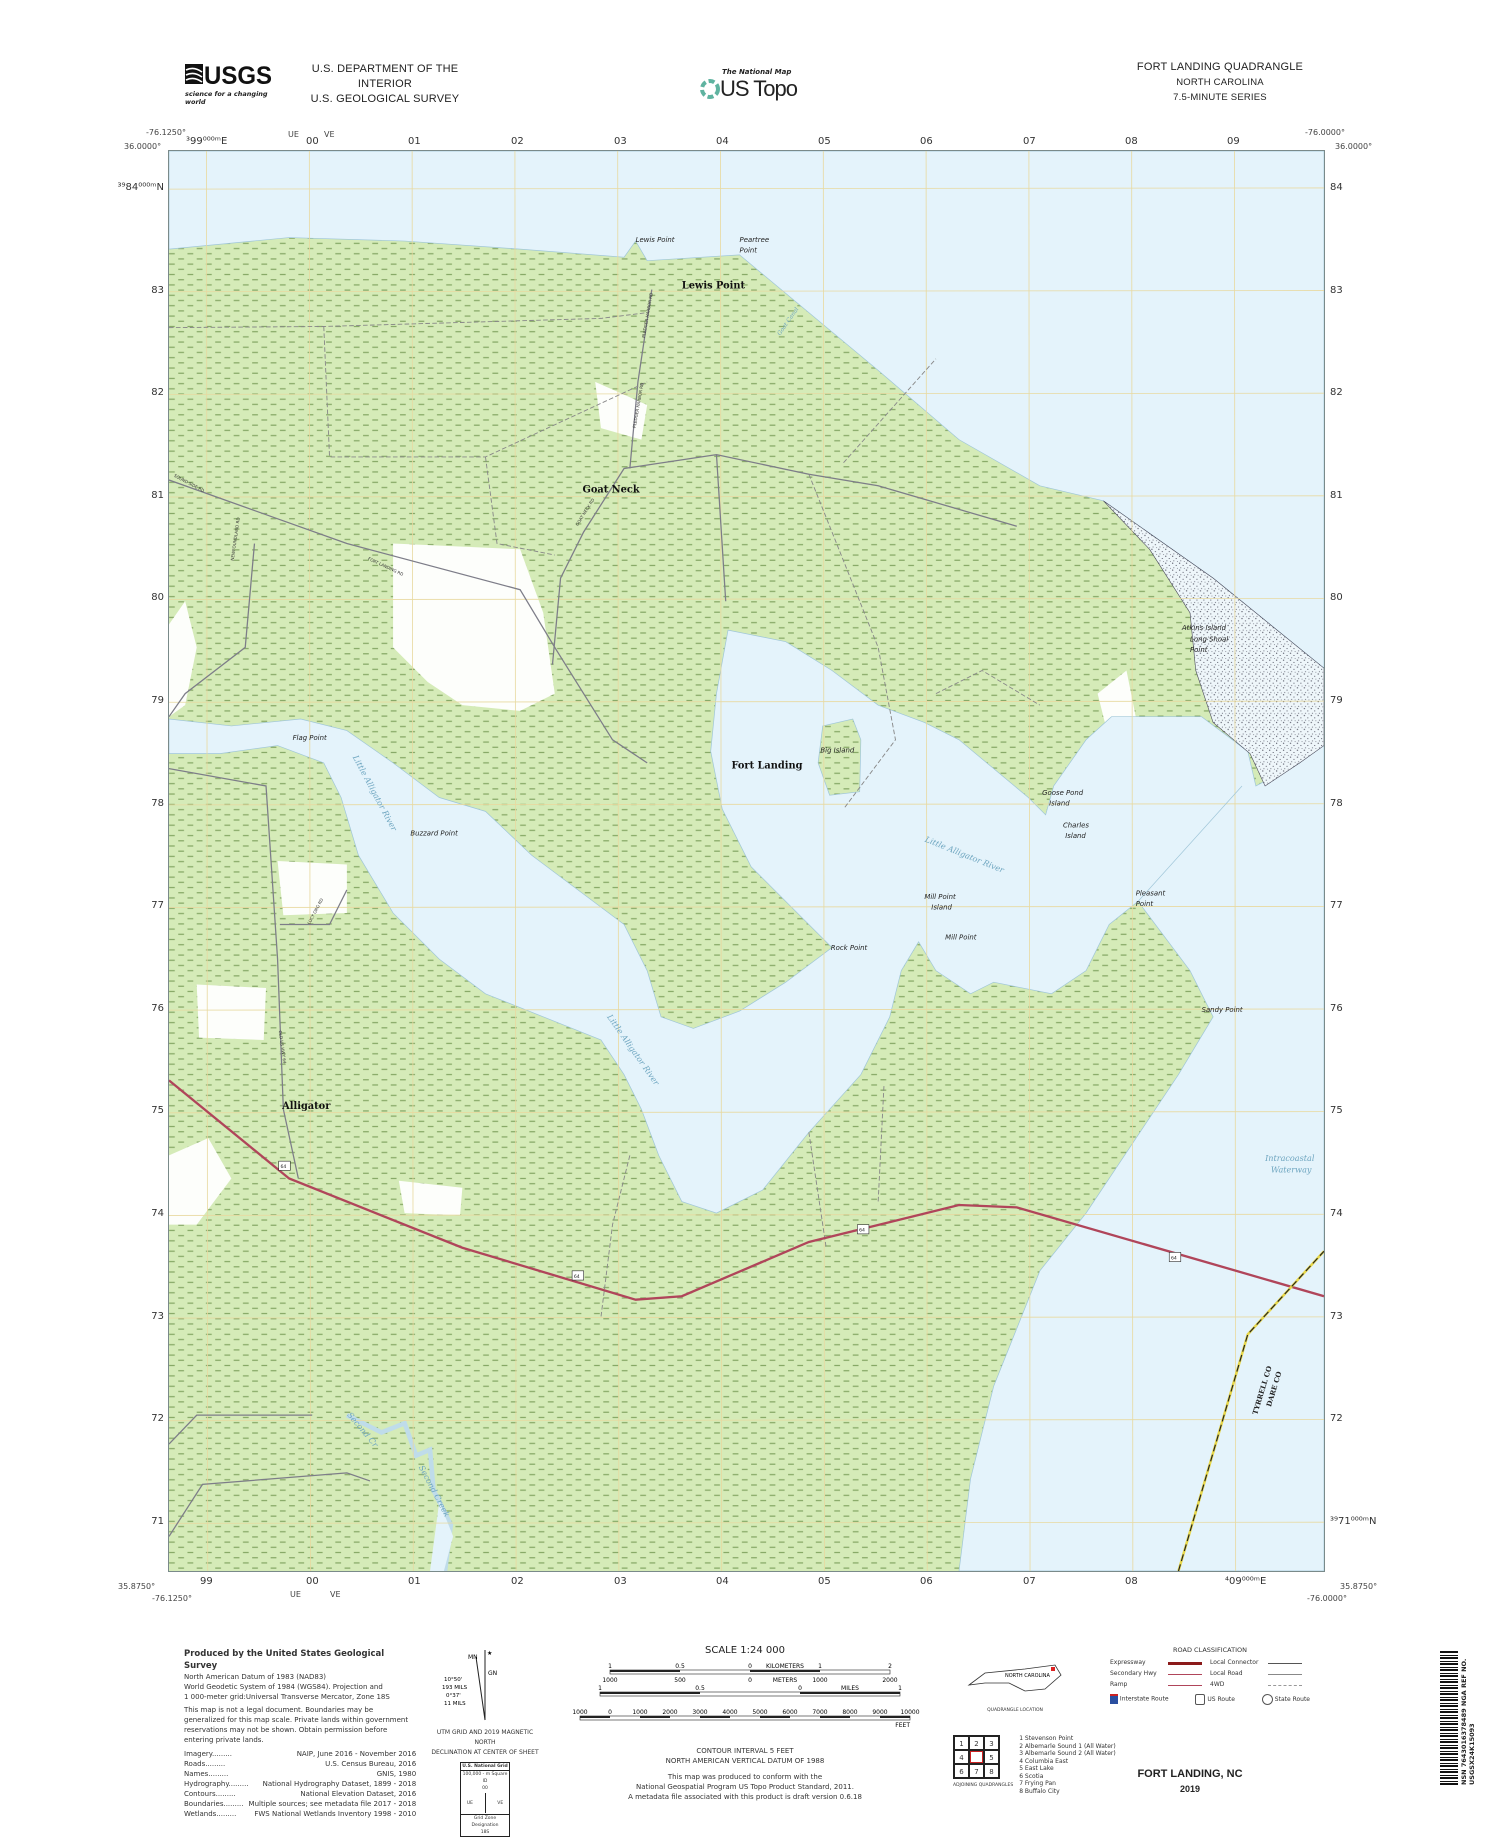  What do you see at coordinates (157, 700) in the screenshot?
I see `northing-label-left: 79` at bounding box center [157, 700].